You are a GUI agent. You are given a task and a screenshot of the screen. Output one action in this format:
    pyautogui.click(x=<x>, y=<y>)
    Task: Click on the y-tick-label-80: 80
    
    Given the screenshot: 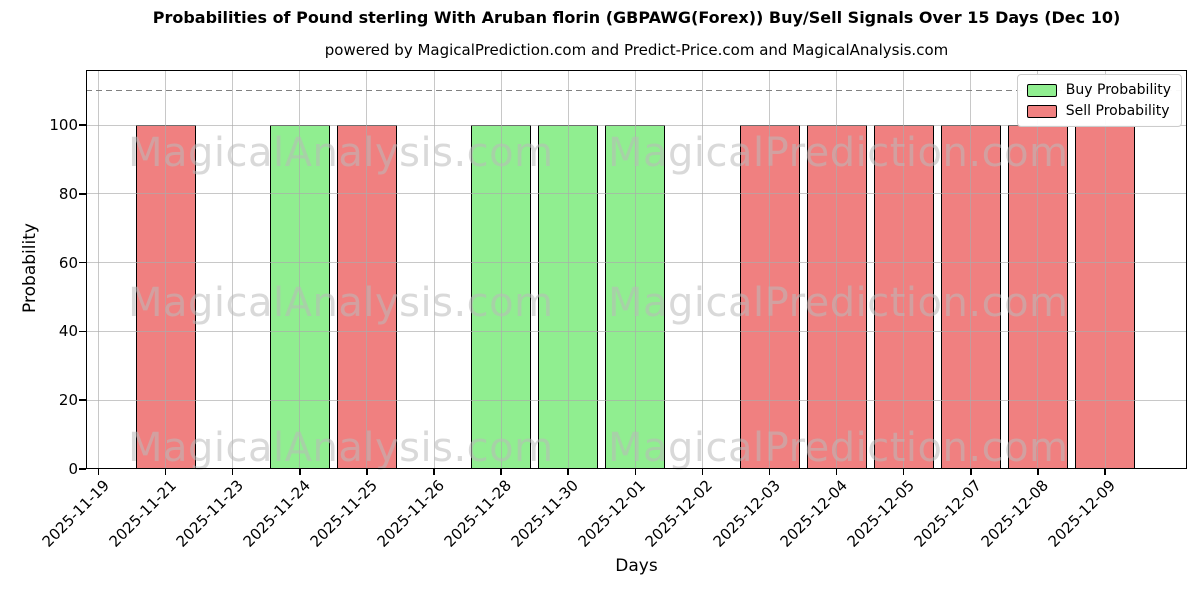 What is the action you would take?
    pyautogui.click(x=68, y=193)
    